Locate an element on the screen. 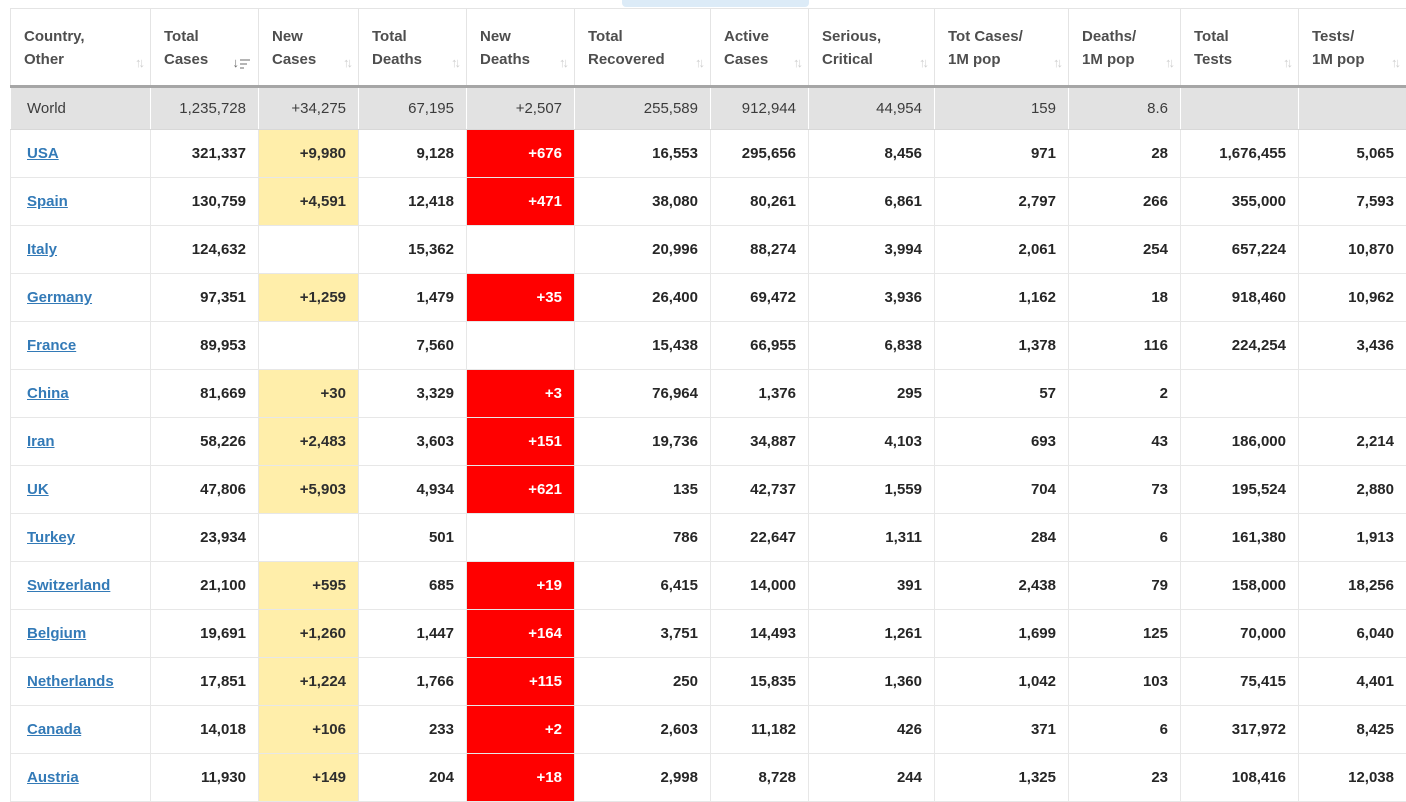  new_deaths-cell: +115 is located at coordinates (520, 681).